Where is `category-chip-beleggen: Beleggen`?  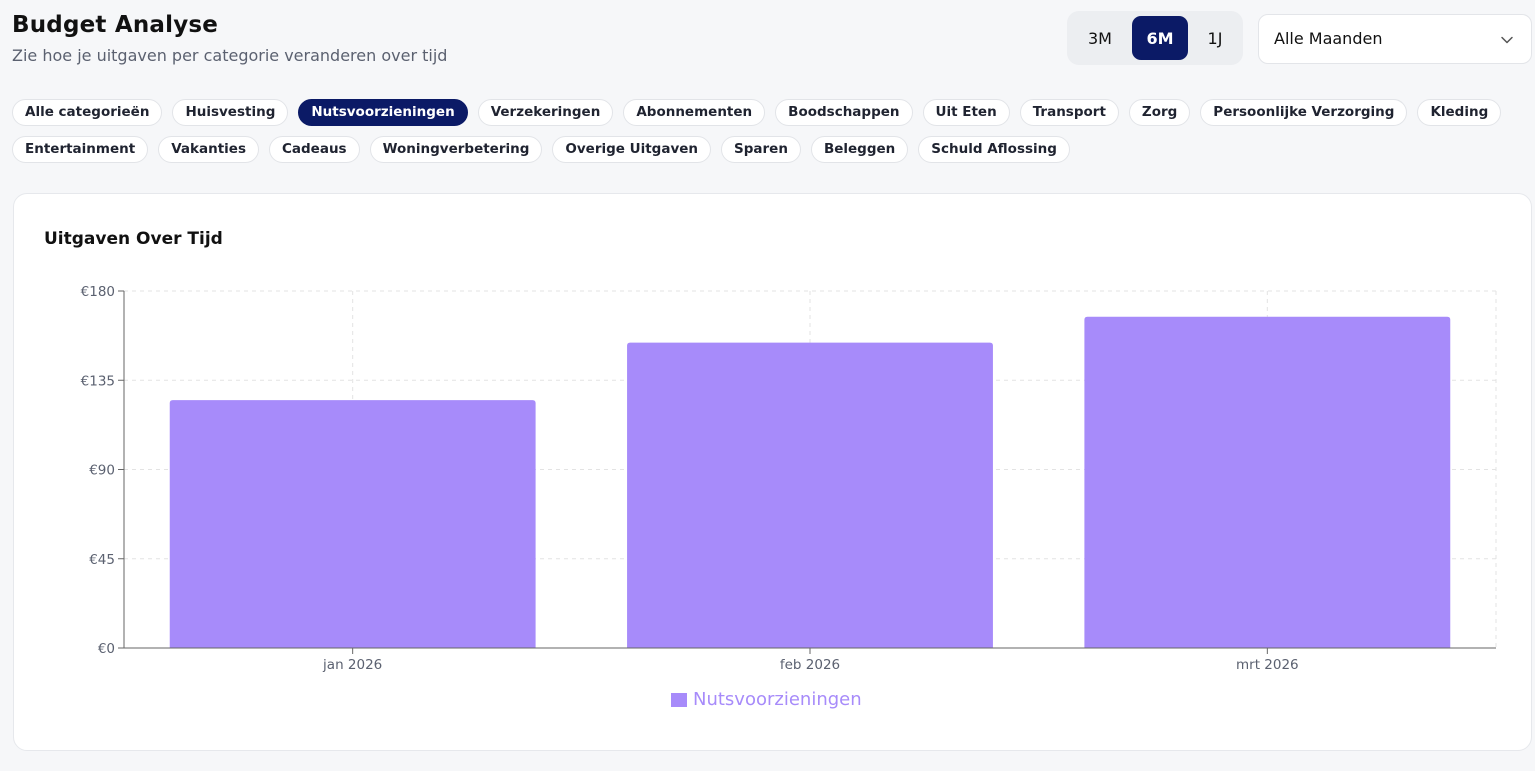 category-chip-beleggen: Beleggen is located at coordinates (859, 149).